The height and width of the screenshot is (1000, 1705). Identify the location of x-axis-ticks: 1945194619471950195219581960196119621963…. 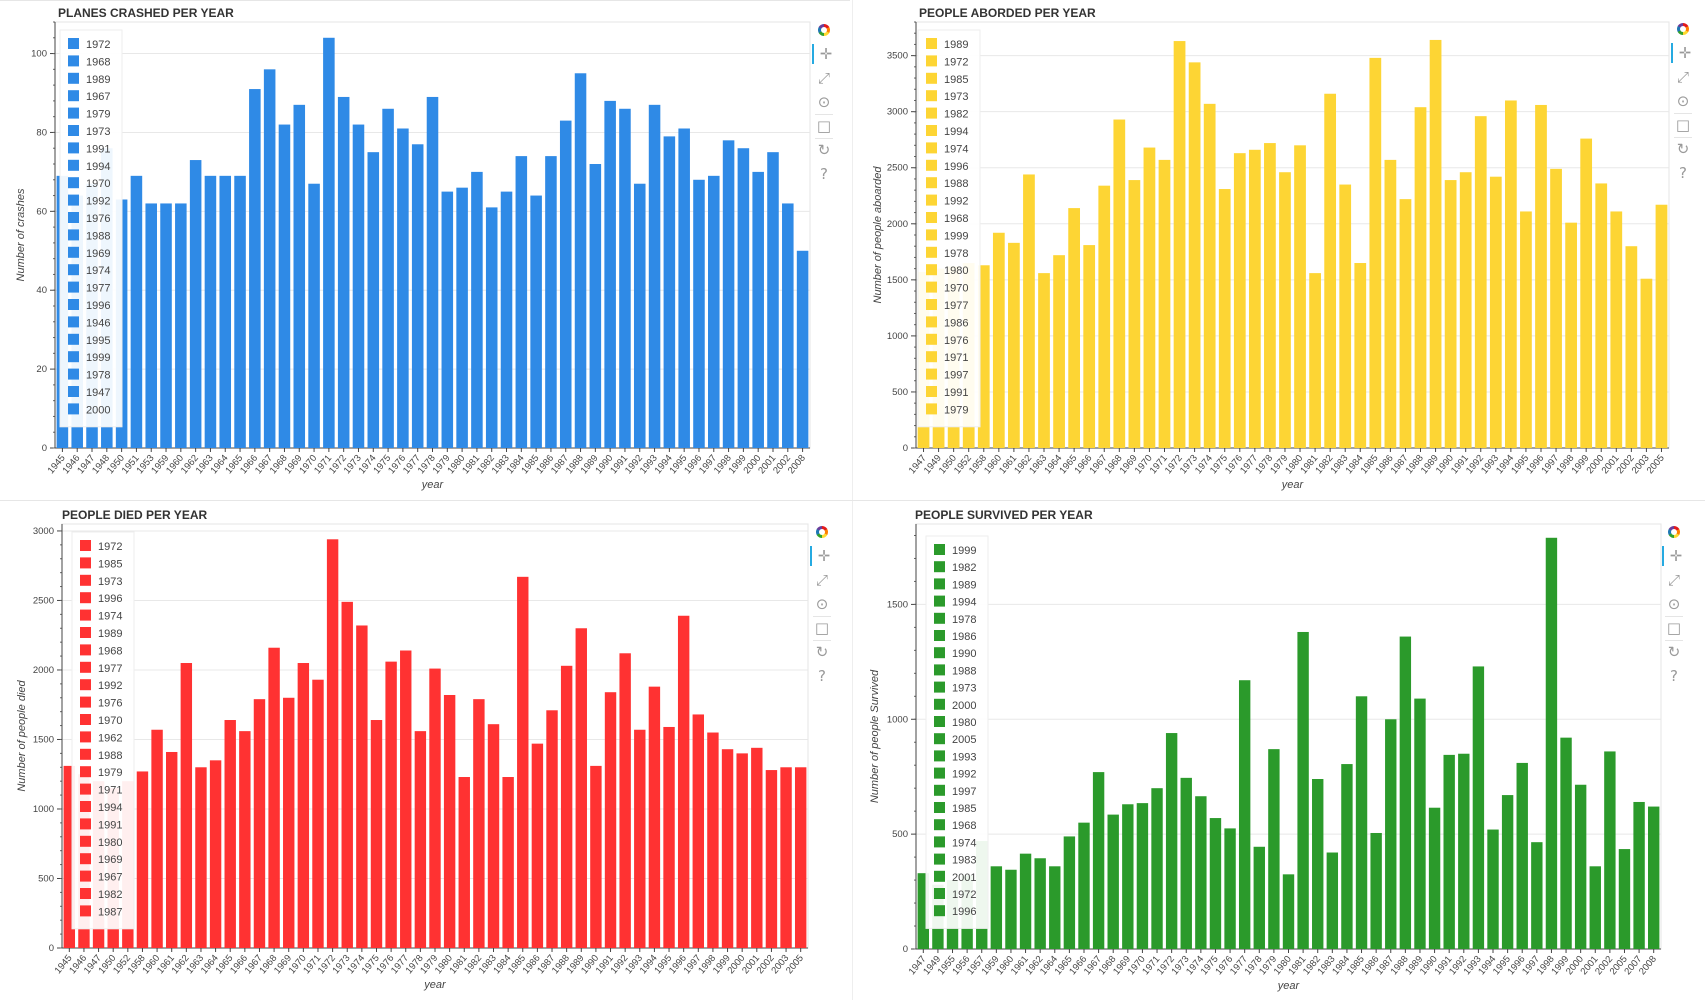
(429, 962).